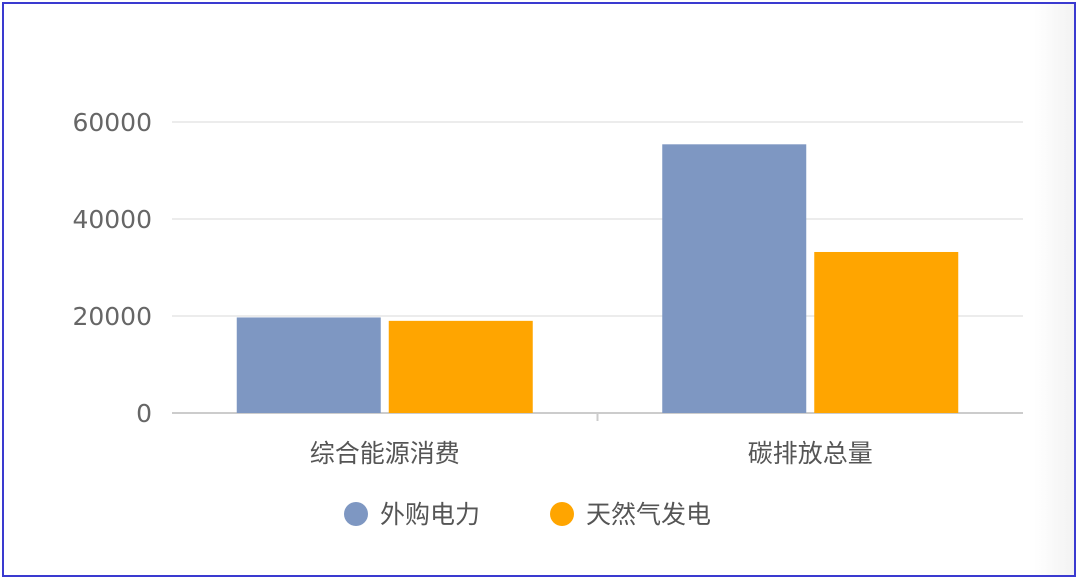 Image resolution: width=1080 pixels, height=581 pixels. Describe the element at coordinates (112, 122) in the screenshot. I see `y-tick-label: 60000` at that location.